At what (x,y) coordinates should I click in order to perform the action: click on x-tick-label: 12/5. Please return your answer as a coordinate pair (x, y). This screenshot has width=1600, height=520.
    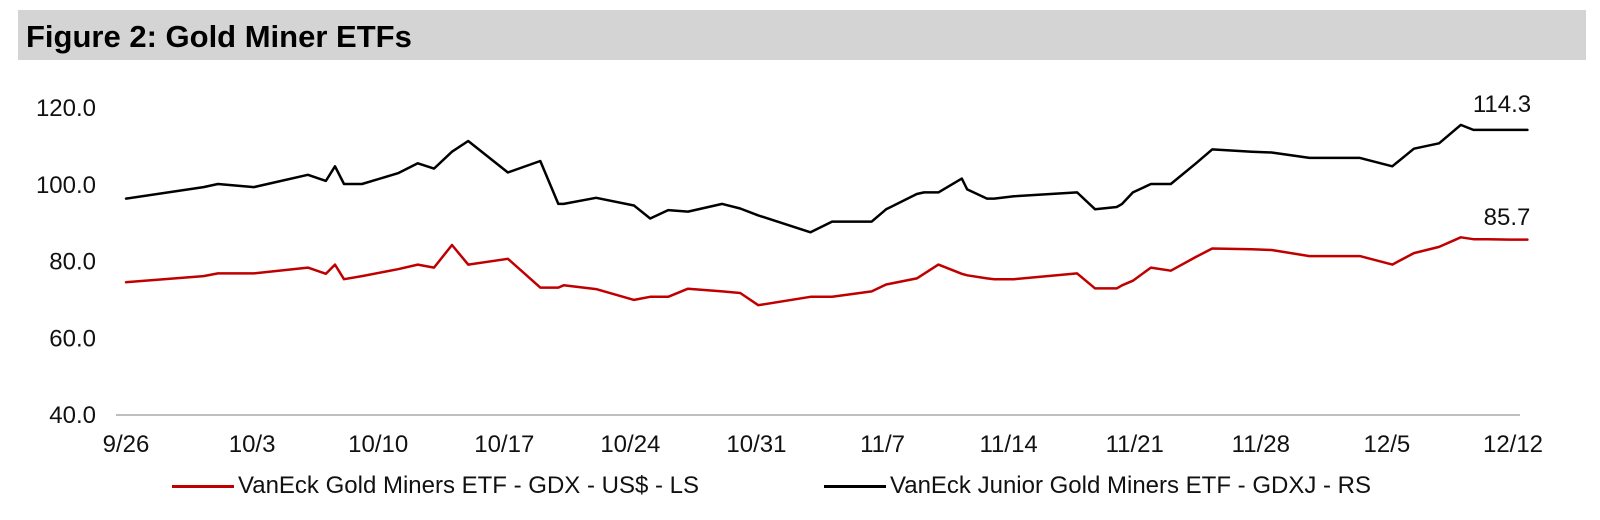
    Looking at the image, I should click on (1387, 444).